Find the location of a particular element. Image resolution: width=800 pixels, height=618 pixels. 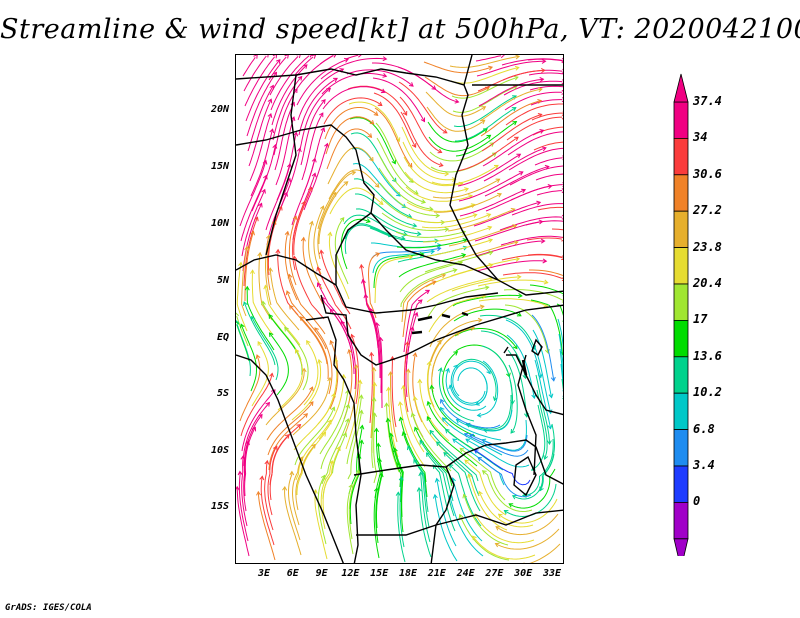

colorbar-label: 34 is located at coordinates (700, 137).